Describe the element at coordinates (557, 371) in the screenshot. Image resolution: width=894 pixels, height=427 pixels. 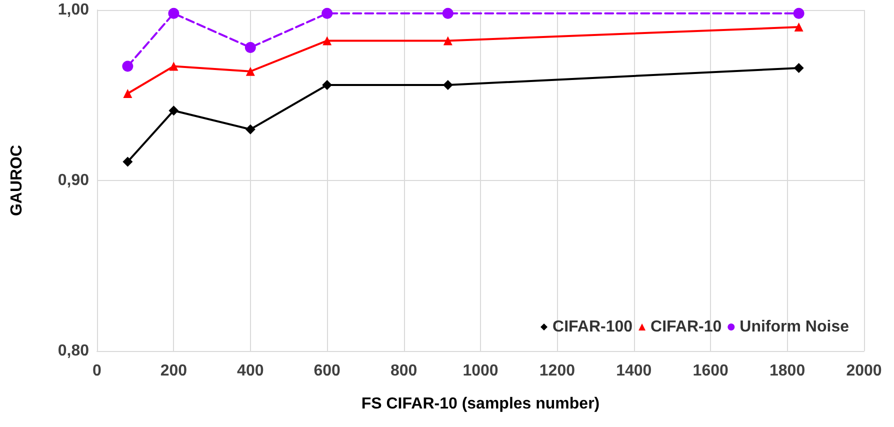
I see `x-tick-label: 1200` at that location.